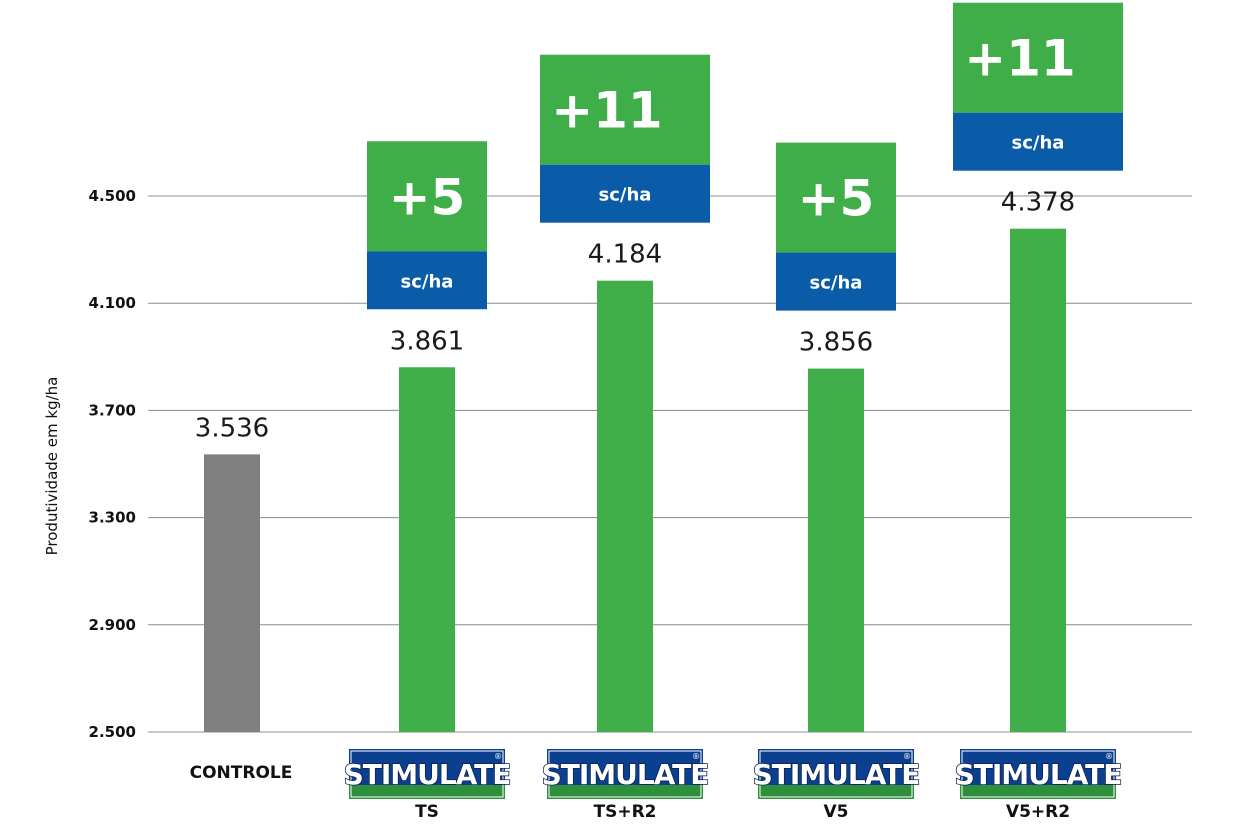 Image resolution: width=1240 pixels, height=834 pixels. Describe the element at coordinates (112, 732) in the screenshot. I see `y-tick-label: 2.500` at that location.